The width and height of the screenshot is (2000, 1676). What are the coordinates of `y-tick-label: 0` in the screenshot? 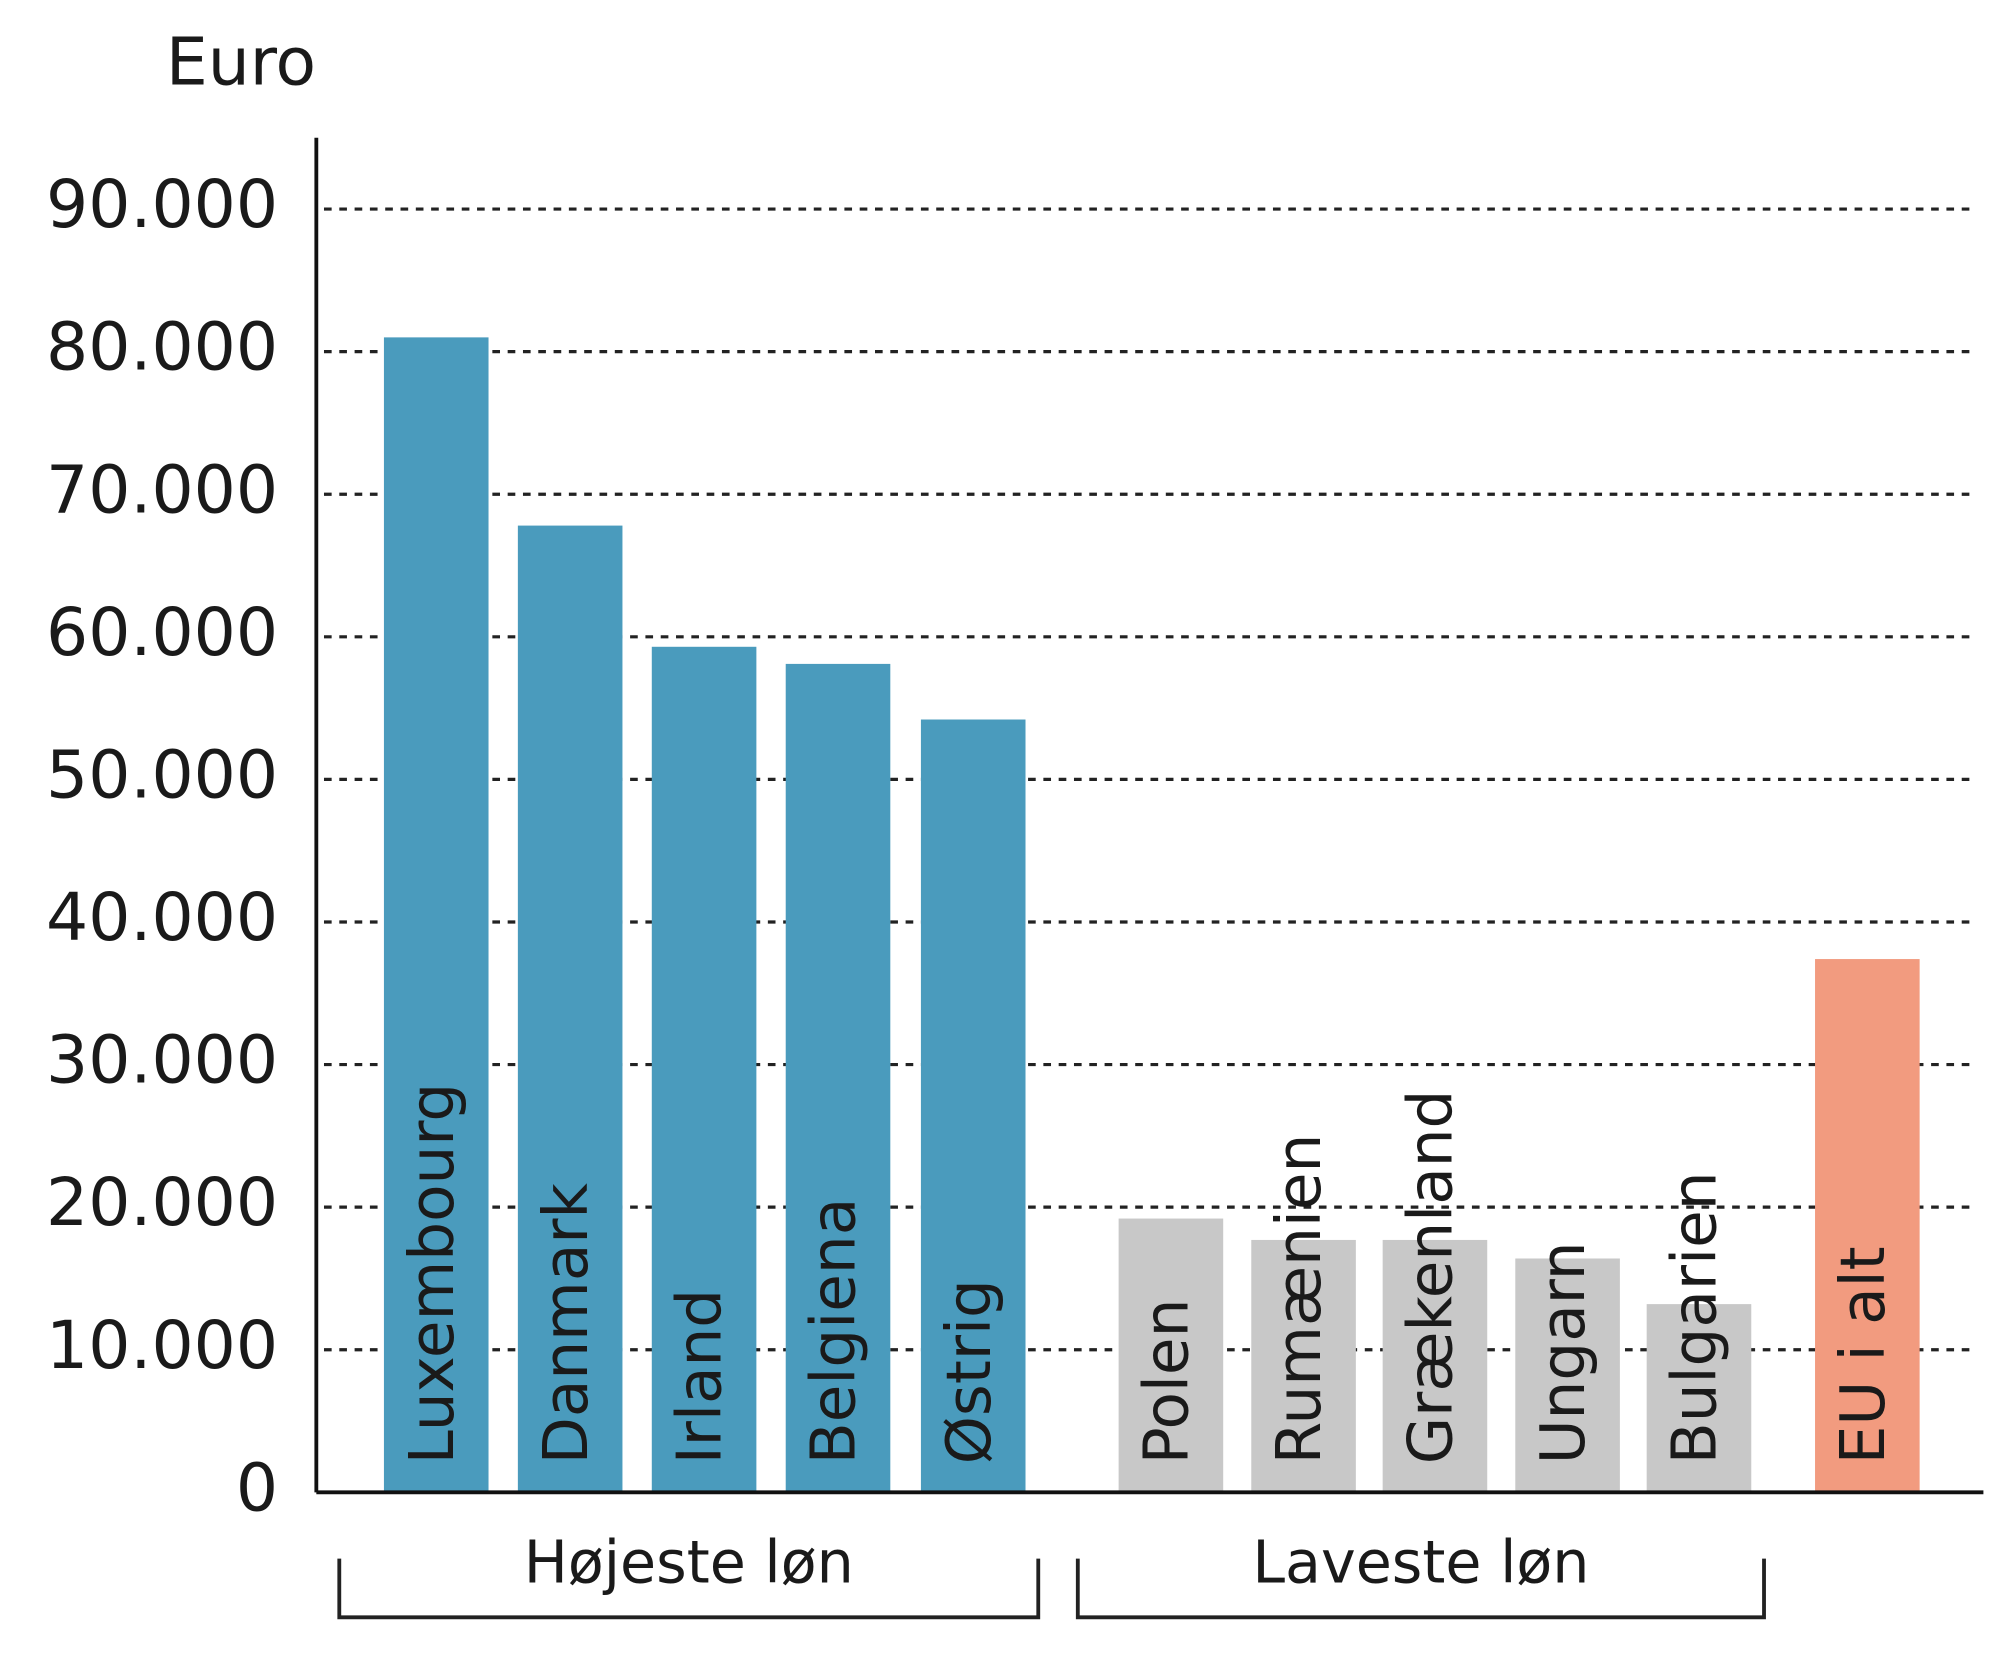 It's located at (257, 1487).